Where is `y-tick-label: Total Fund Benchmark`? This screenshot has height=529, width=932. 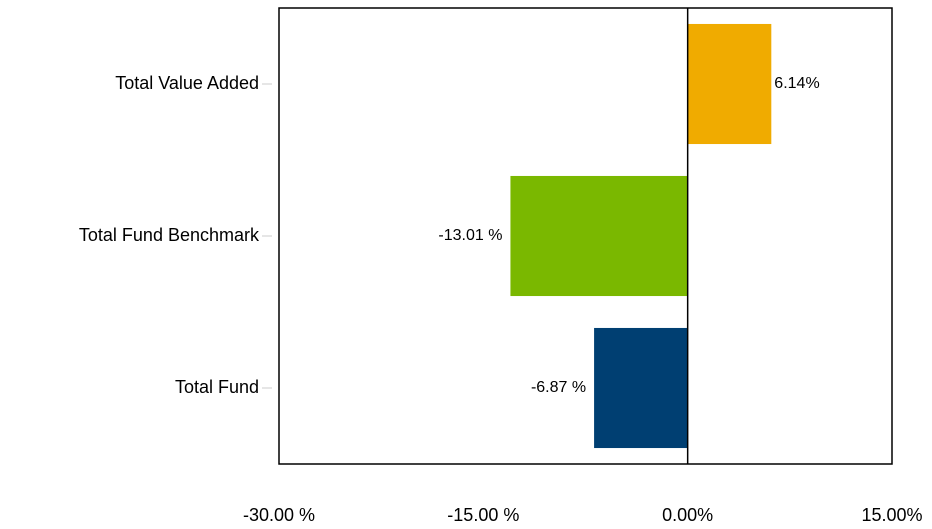 y-tick-label: Total Fund Benchmark is located at coordinates (169, 235).